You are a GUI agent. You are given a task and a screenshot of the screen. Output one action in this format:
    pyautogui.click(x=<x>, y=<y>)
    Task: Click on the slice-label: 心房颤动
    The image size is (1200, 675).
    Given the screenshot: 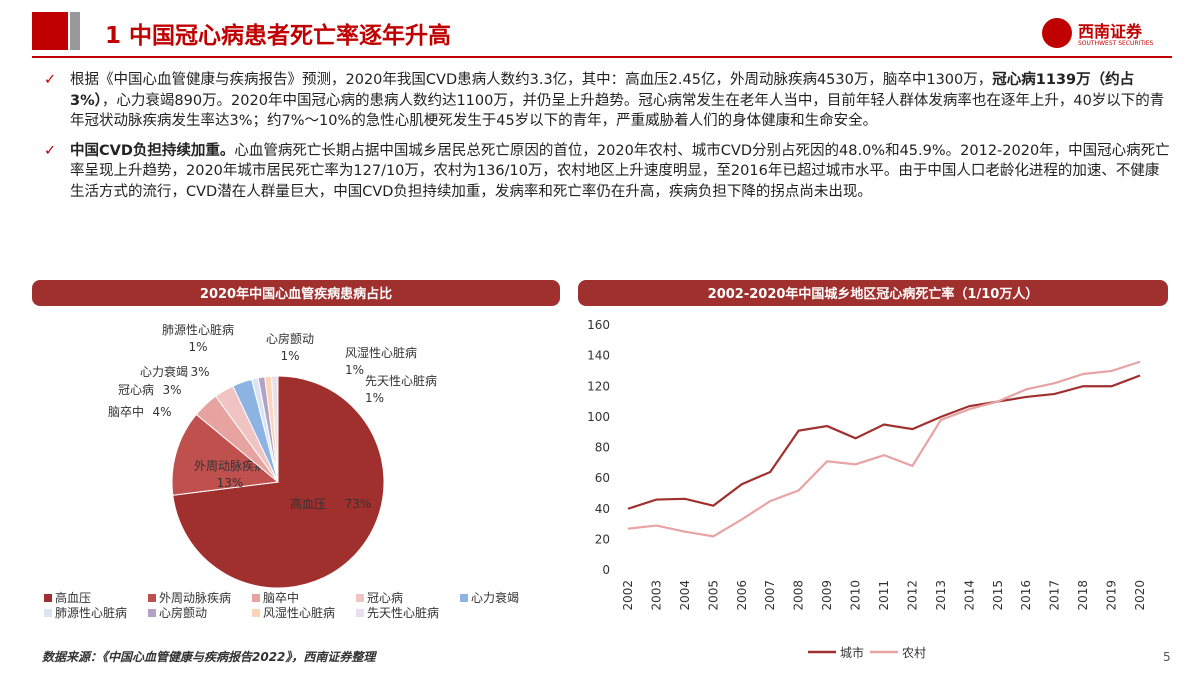 What is the action you would take?
    pyautogui.click(x=290, y=338)
    